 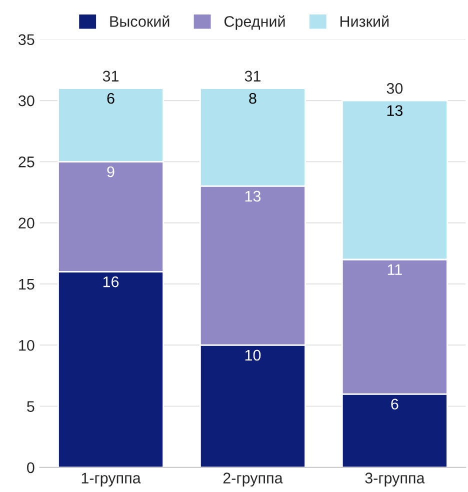 I want to click on data-label: 16, so click(x=111, y=282).